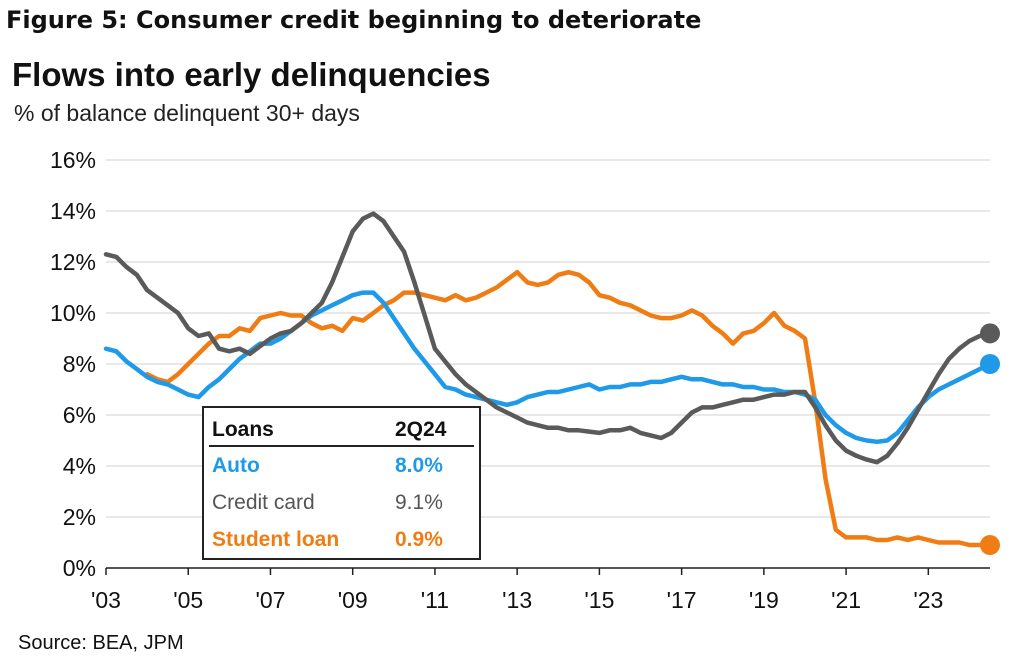  Describe the element at coordinates (990, 545) in the screenshot. I see `end-marker-student-loan` at that location.